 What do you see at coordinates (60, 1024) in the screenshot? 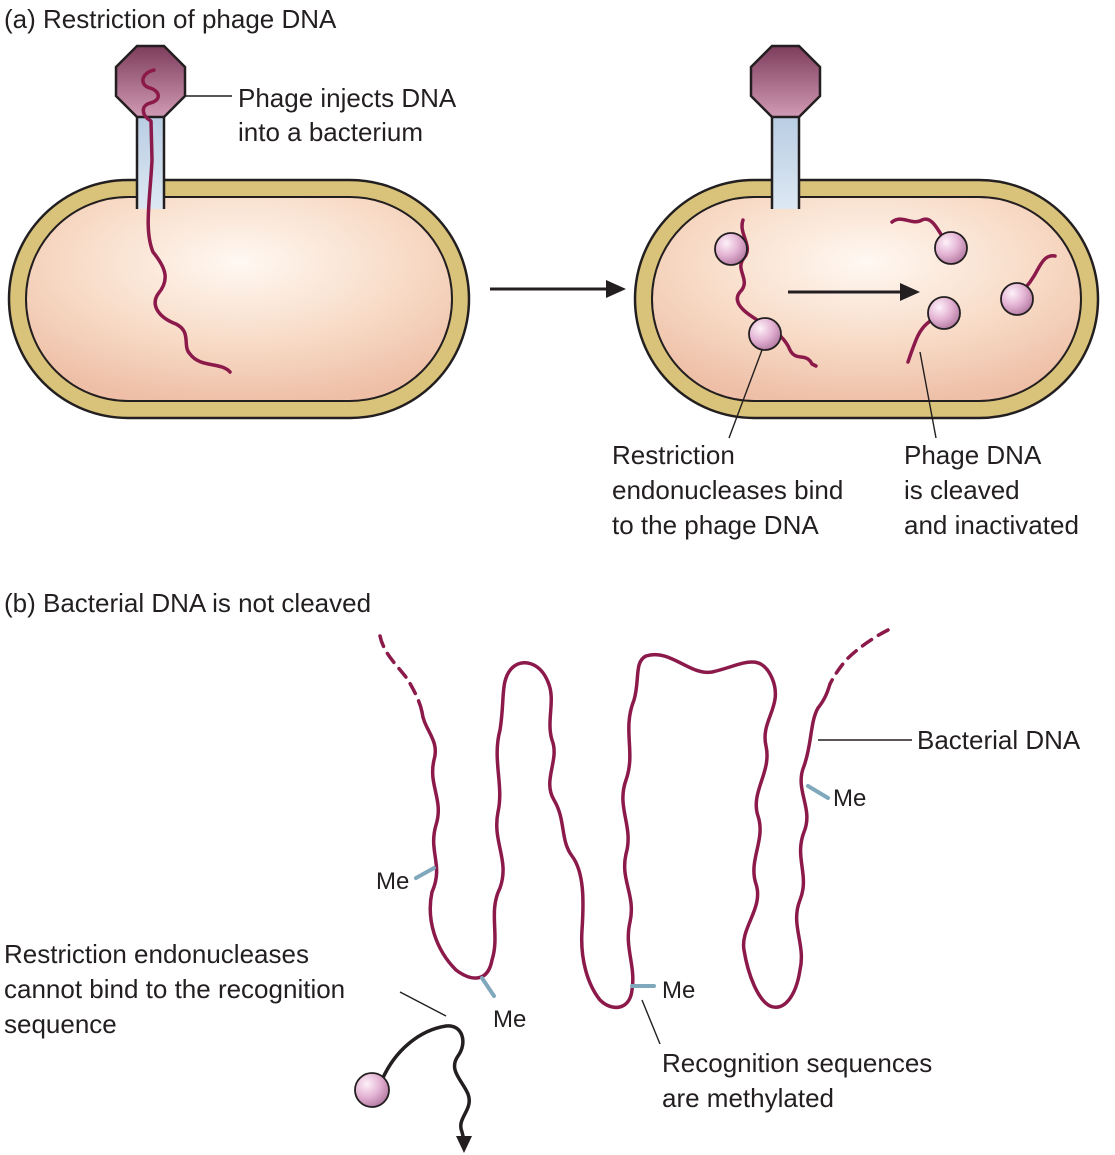
I see `label-cannot-bind-line3: sequence` at bounding box center [60, 1024].